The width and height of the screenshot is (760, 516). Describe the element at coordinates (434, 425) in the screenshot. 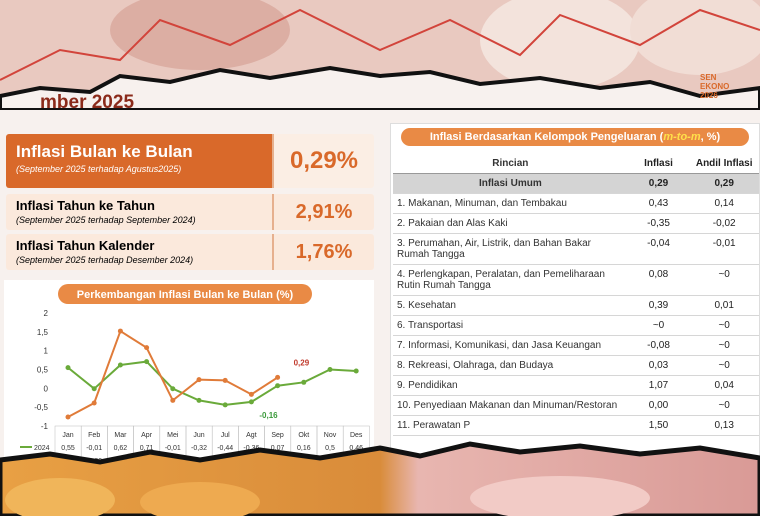

I see `table-cell: 11. Perawatan P` at that location.